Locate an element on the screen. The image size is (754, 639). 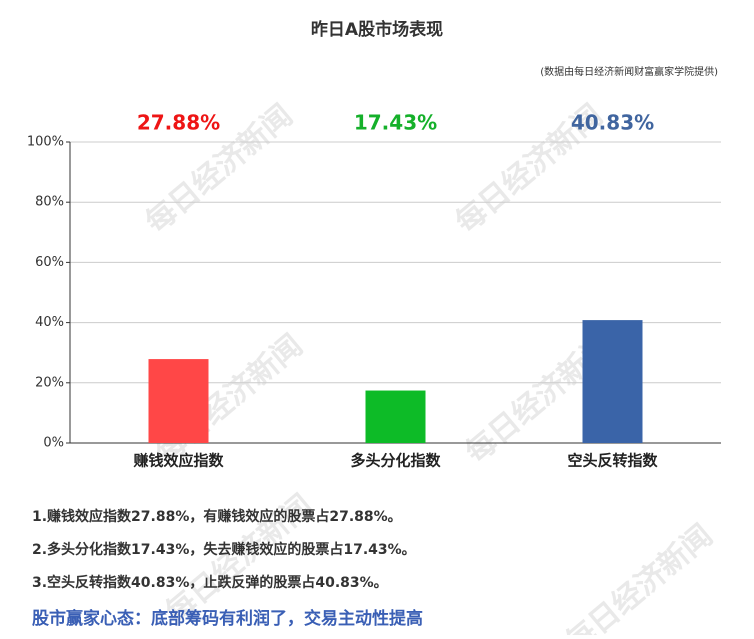
y-tick-label: 80% is located at coordinates (49, 202).